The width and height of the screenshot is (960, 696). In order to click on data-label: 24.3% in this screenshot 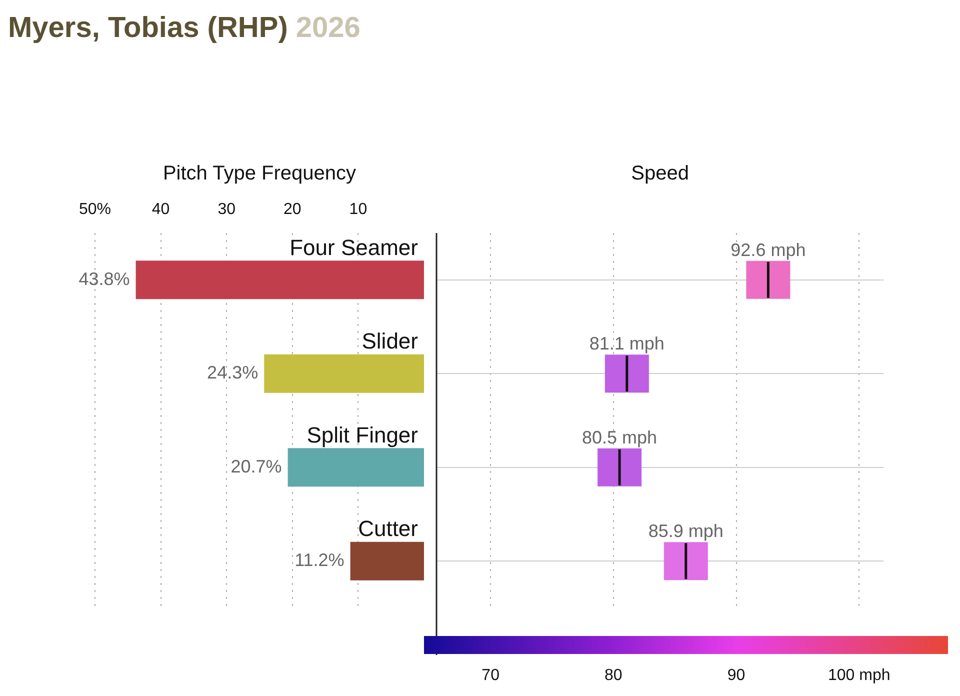, I will do `click(232, 372)`.